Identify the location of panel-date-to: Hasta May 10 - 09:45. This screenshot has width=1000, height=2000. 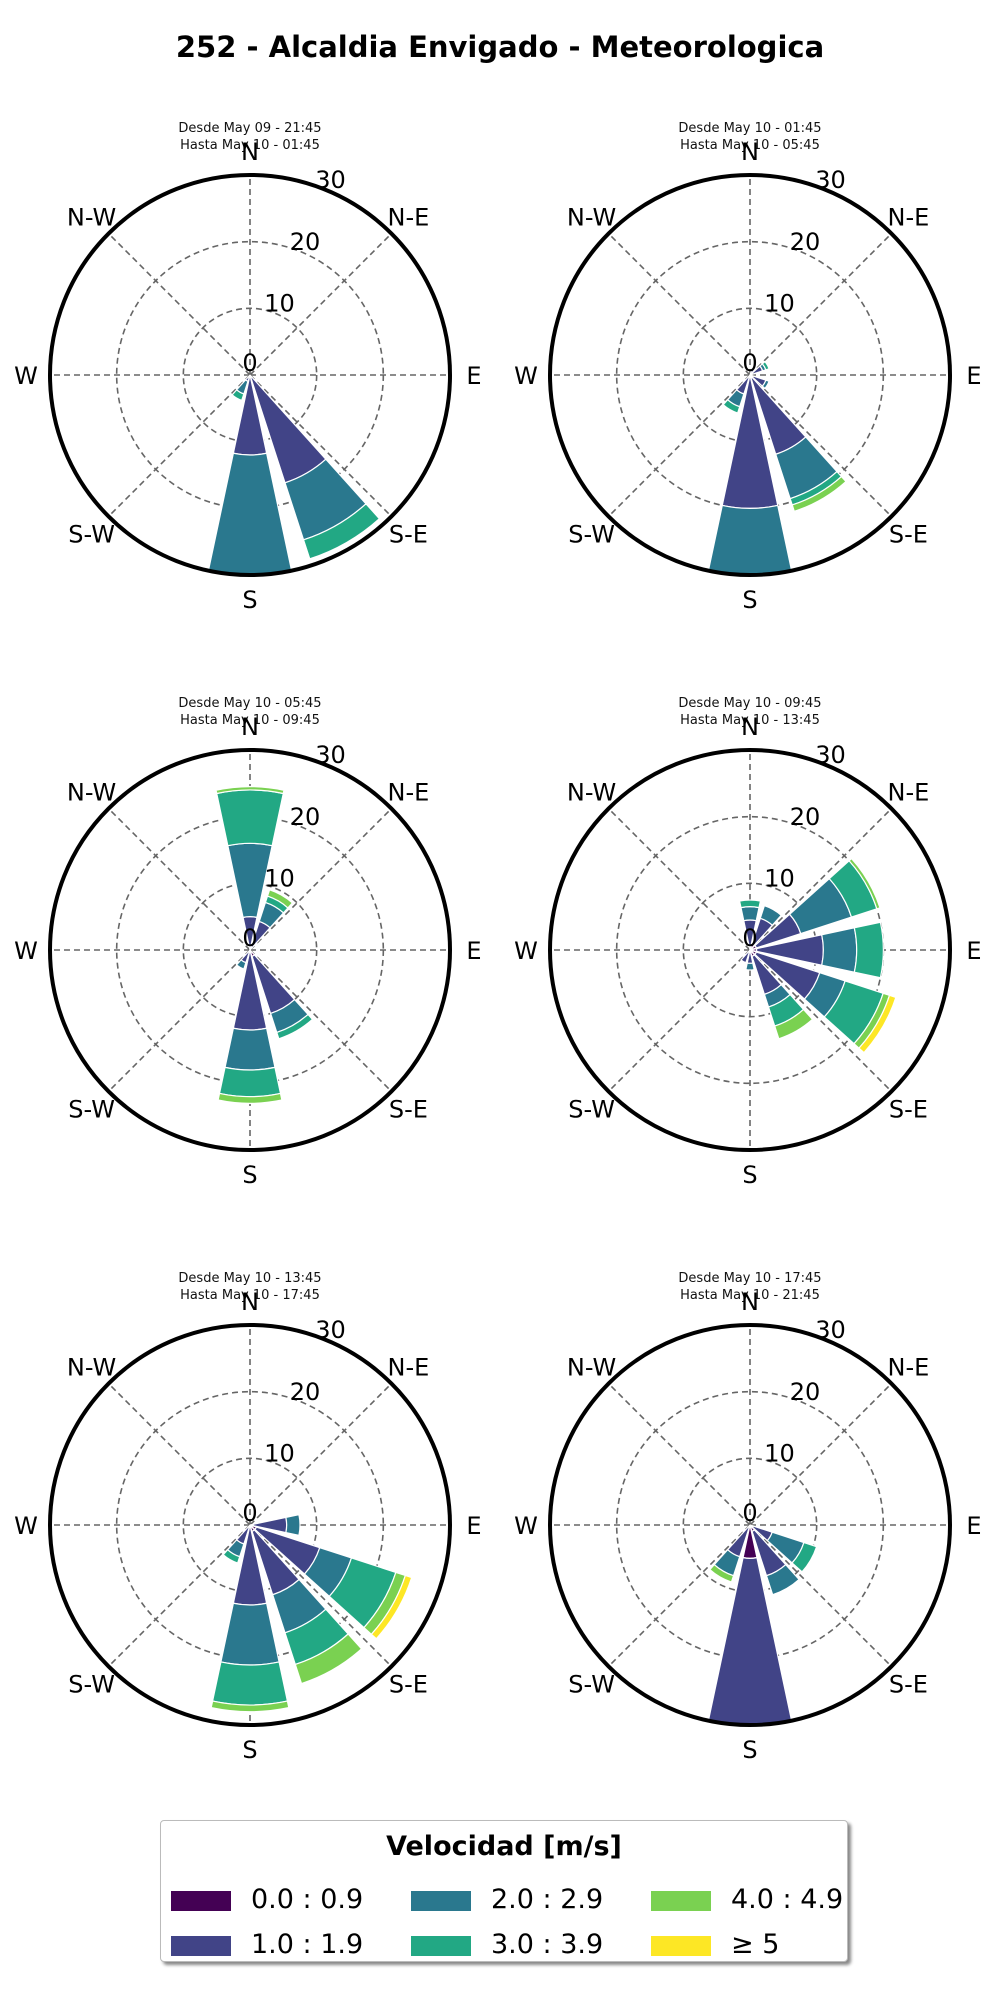
(250, 720).